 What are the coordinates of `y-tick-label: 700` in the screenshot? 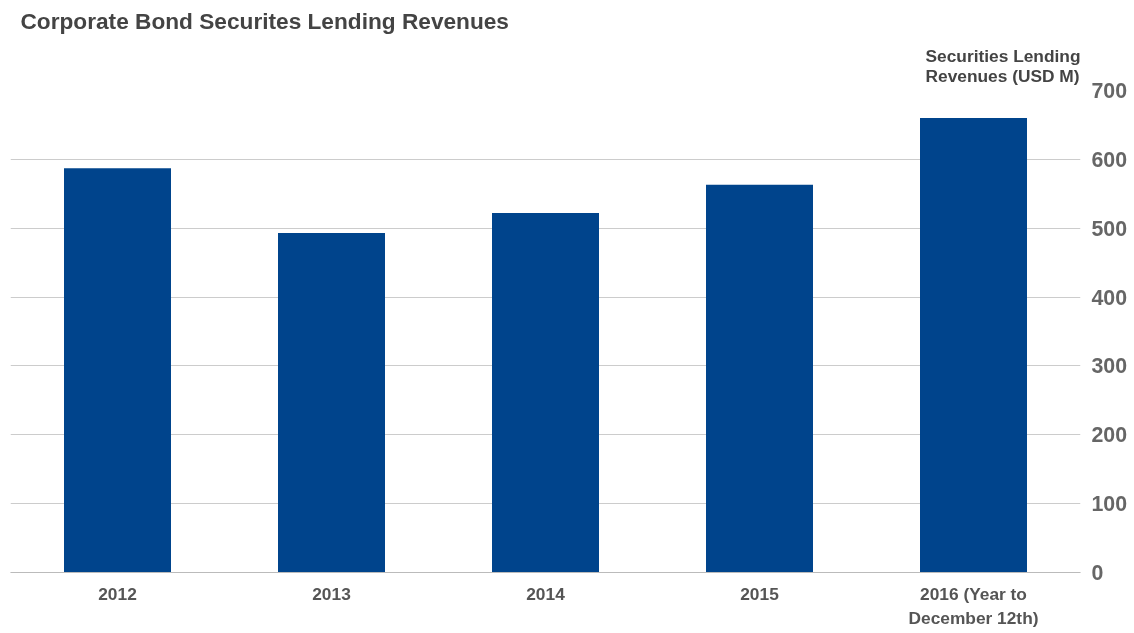 It's located at (1109, 91).